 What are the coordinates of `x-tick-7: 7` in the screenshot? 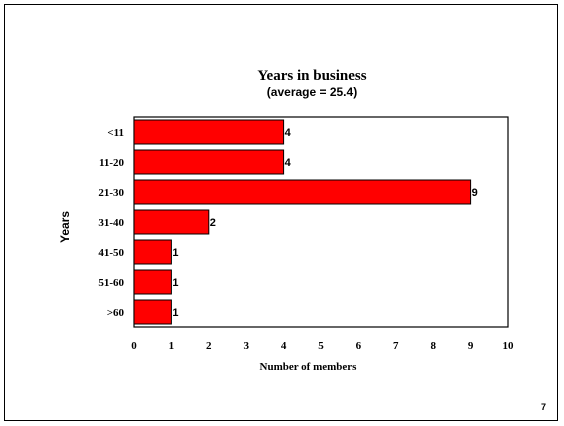 It's located at (396, 346).